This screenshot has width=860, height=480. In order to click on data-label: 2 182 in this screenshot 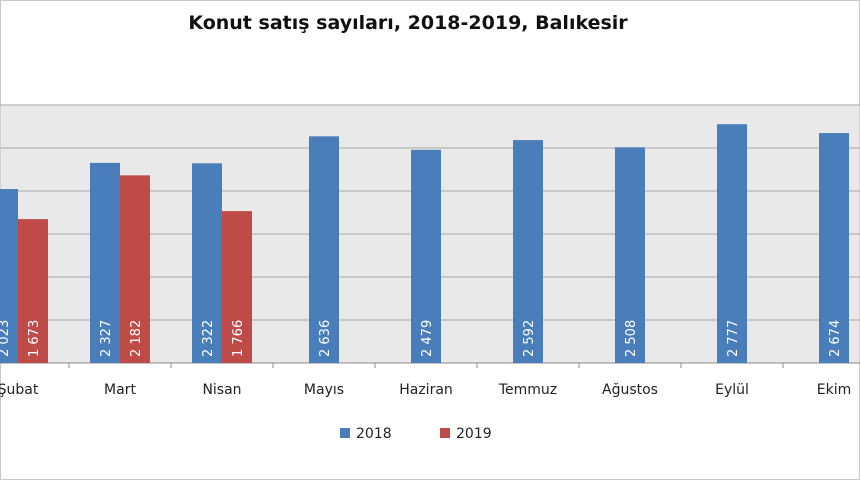, I will do `click(136, 338)`.